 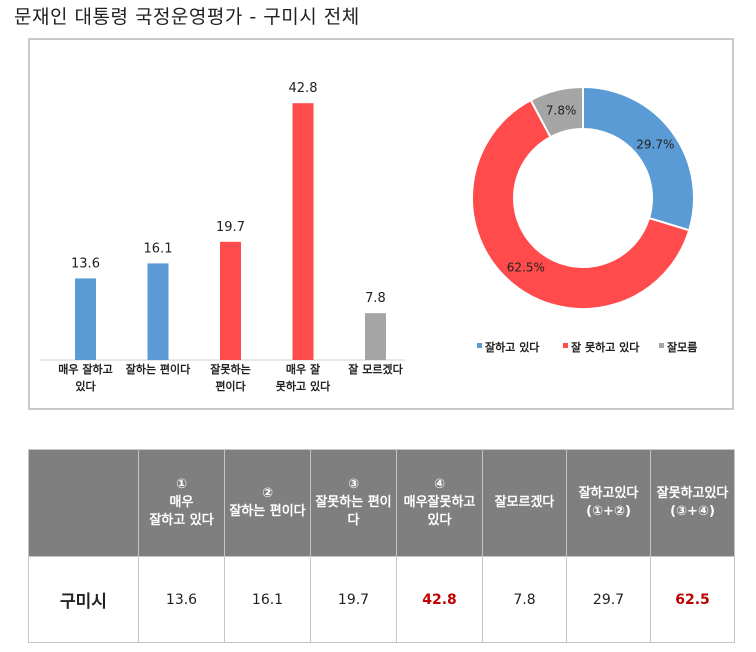 I want to click on donut-legend: 잘하고 있다 잘 못하고 있다 잘모름, so click(x=587, y=347).